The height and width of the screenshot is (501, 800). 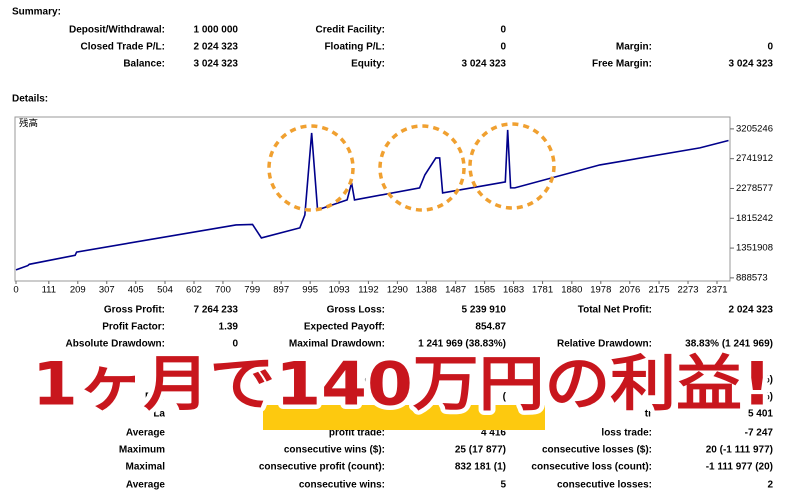 I want to click on field-value: 5, so click(x=503, y=485).